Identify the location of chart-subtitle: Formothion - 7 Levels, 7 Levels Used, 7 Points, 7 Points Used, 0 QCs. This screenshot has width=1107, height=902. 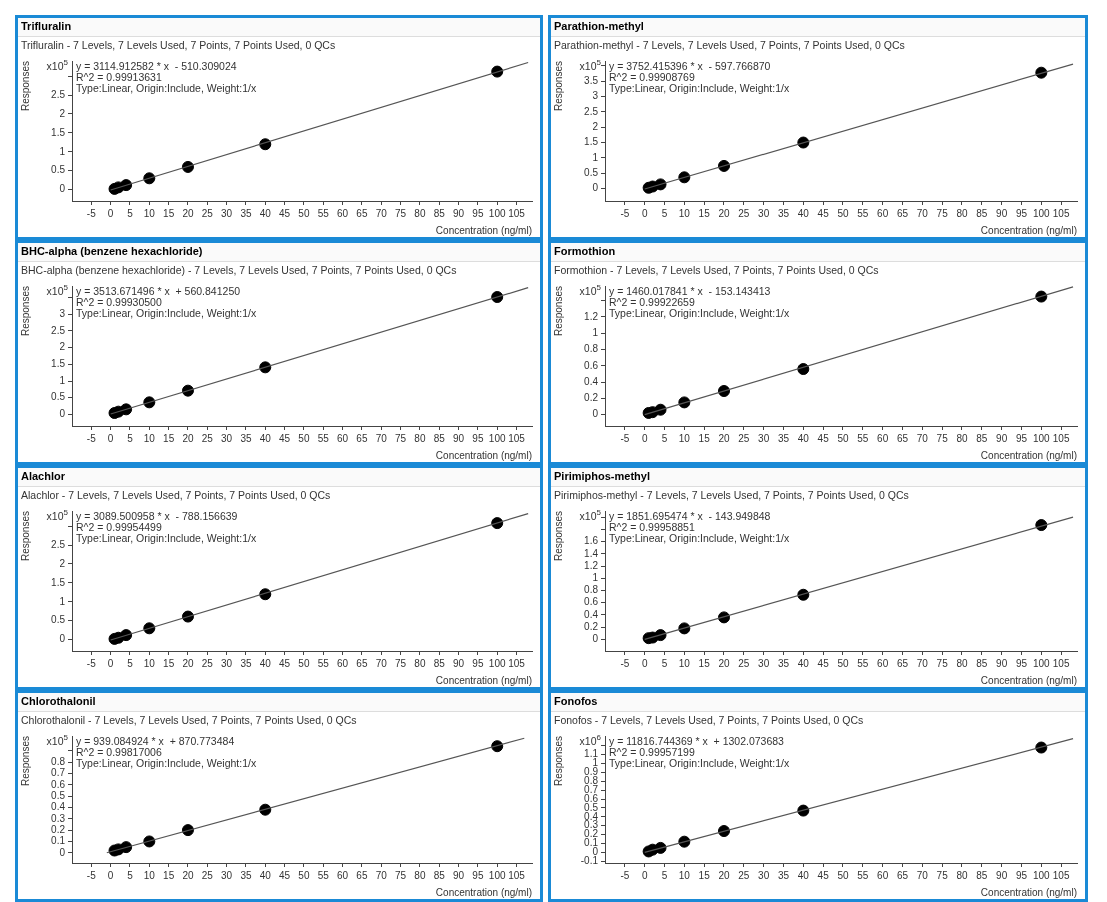
(716, 270).